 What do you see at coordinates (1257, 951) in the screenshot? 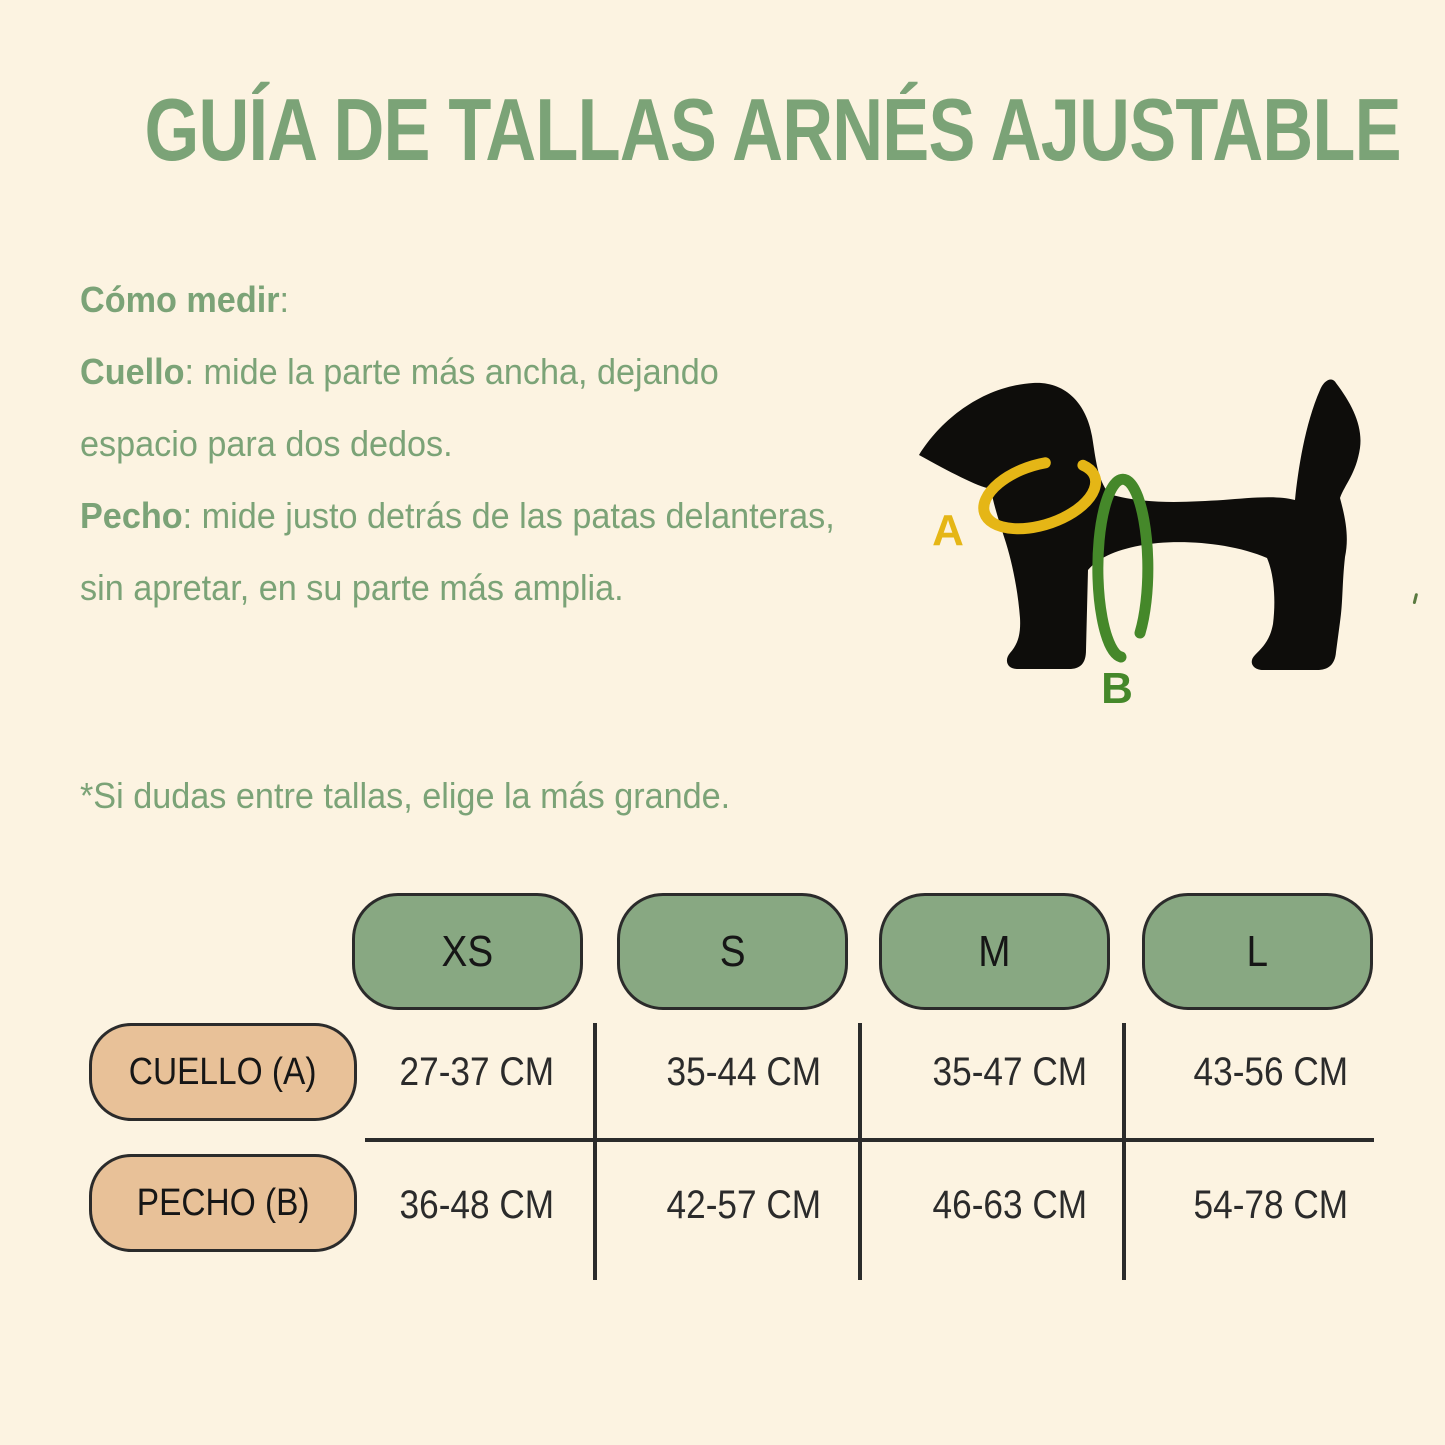
I see `size-header-l: L` at bounding box center [1257, 951].